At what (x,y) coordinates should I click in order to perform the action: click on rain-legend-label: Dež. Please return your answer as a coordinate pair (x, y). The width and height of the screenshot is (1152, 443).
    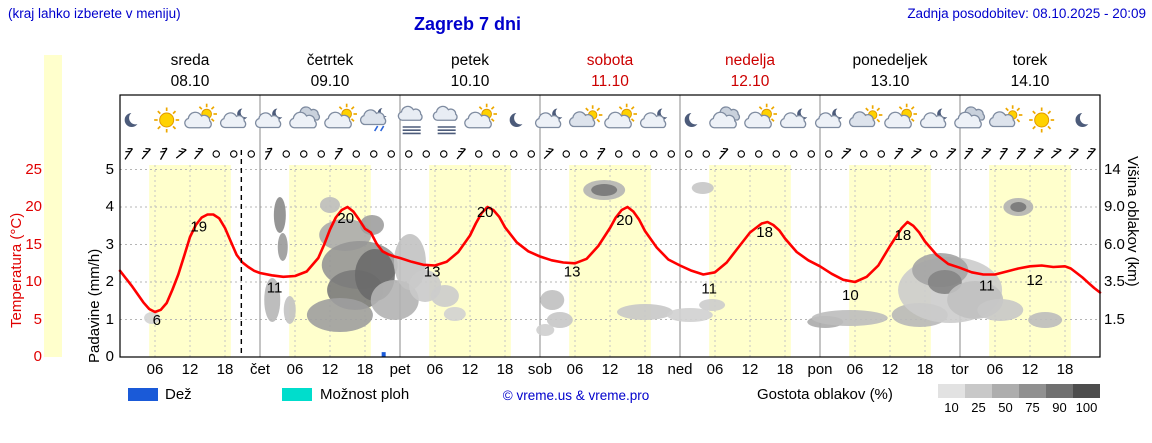
    Looking at the image, I should click on (178, 394).